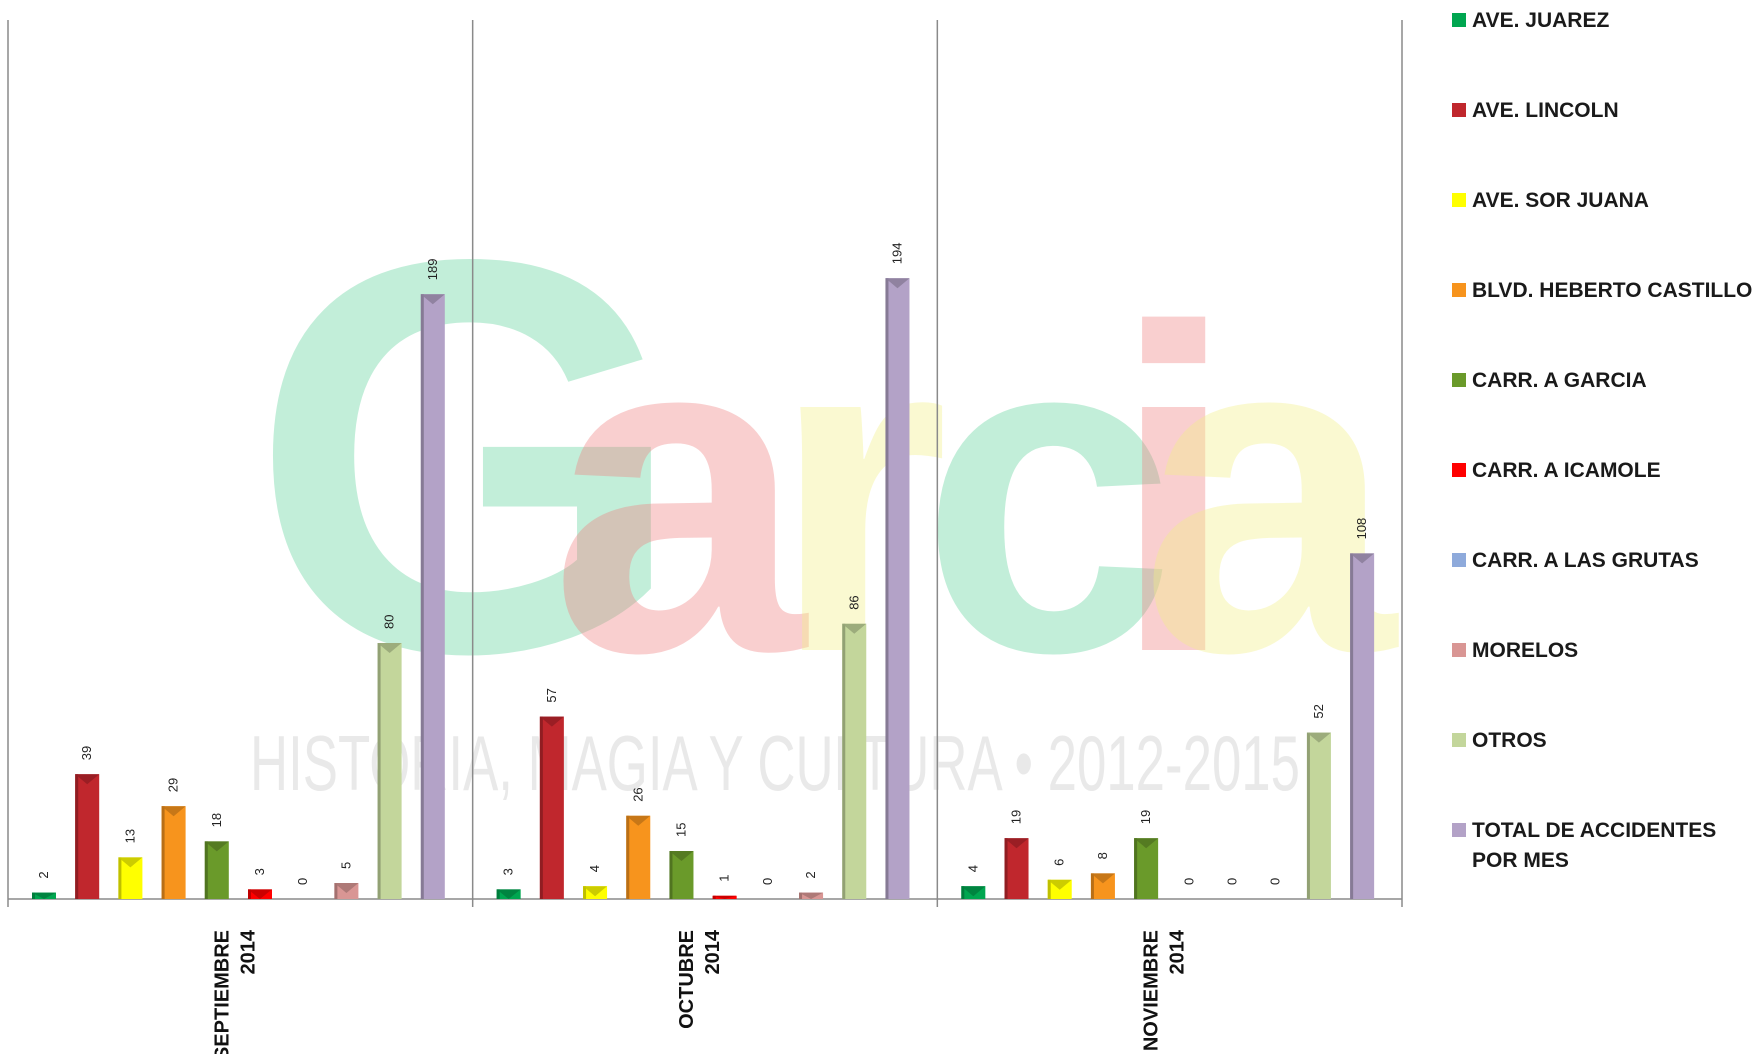  What do you see at coordinates (1607, 472) in the screenshot?
I see `legend-item: CARR. A ICAMOLE` at bounding box center [1607, 472].